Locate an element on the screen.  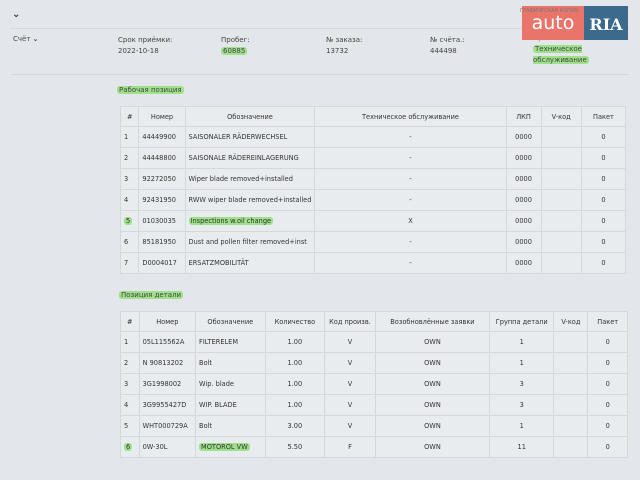
table-cell: X is located at coordinates (410, 221).